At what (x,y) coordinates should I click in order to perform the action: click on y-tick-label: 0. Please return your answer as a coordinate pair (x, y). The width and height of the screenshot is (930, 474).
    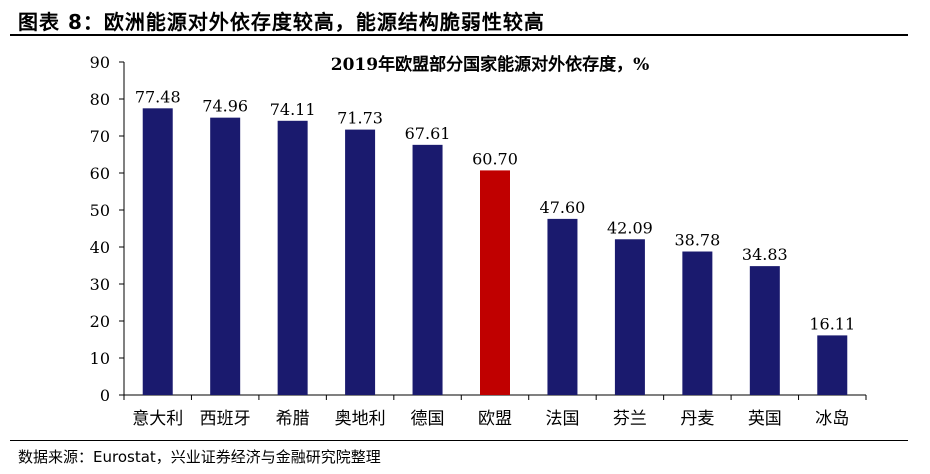
    Looking at the image, I should click on (105, 395).